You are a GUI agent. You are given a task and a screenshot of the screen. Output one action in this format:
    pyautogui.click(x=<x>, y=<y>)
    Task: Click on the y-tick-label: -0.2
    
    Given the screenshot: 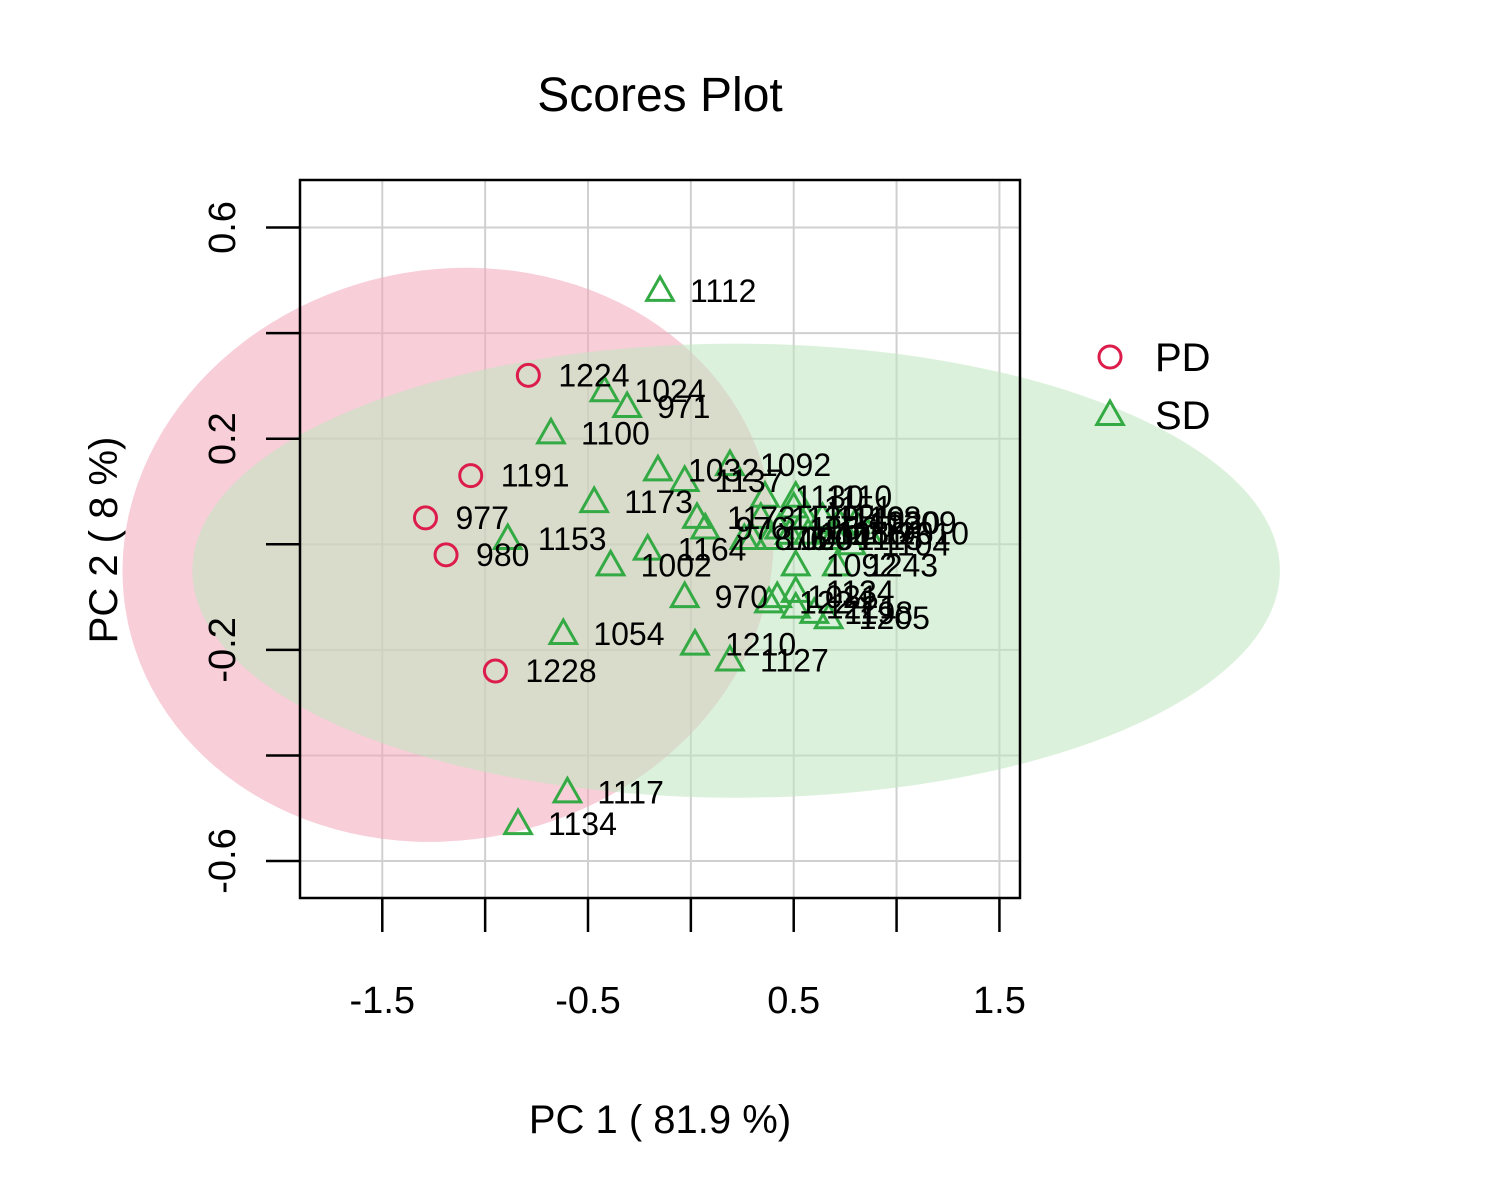 What is the action you would take?
    pyautogui.click(x=223, y=649)
    